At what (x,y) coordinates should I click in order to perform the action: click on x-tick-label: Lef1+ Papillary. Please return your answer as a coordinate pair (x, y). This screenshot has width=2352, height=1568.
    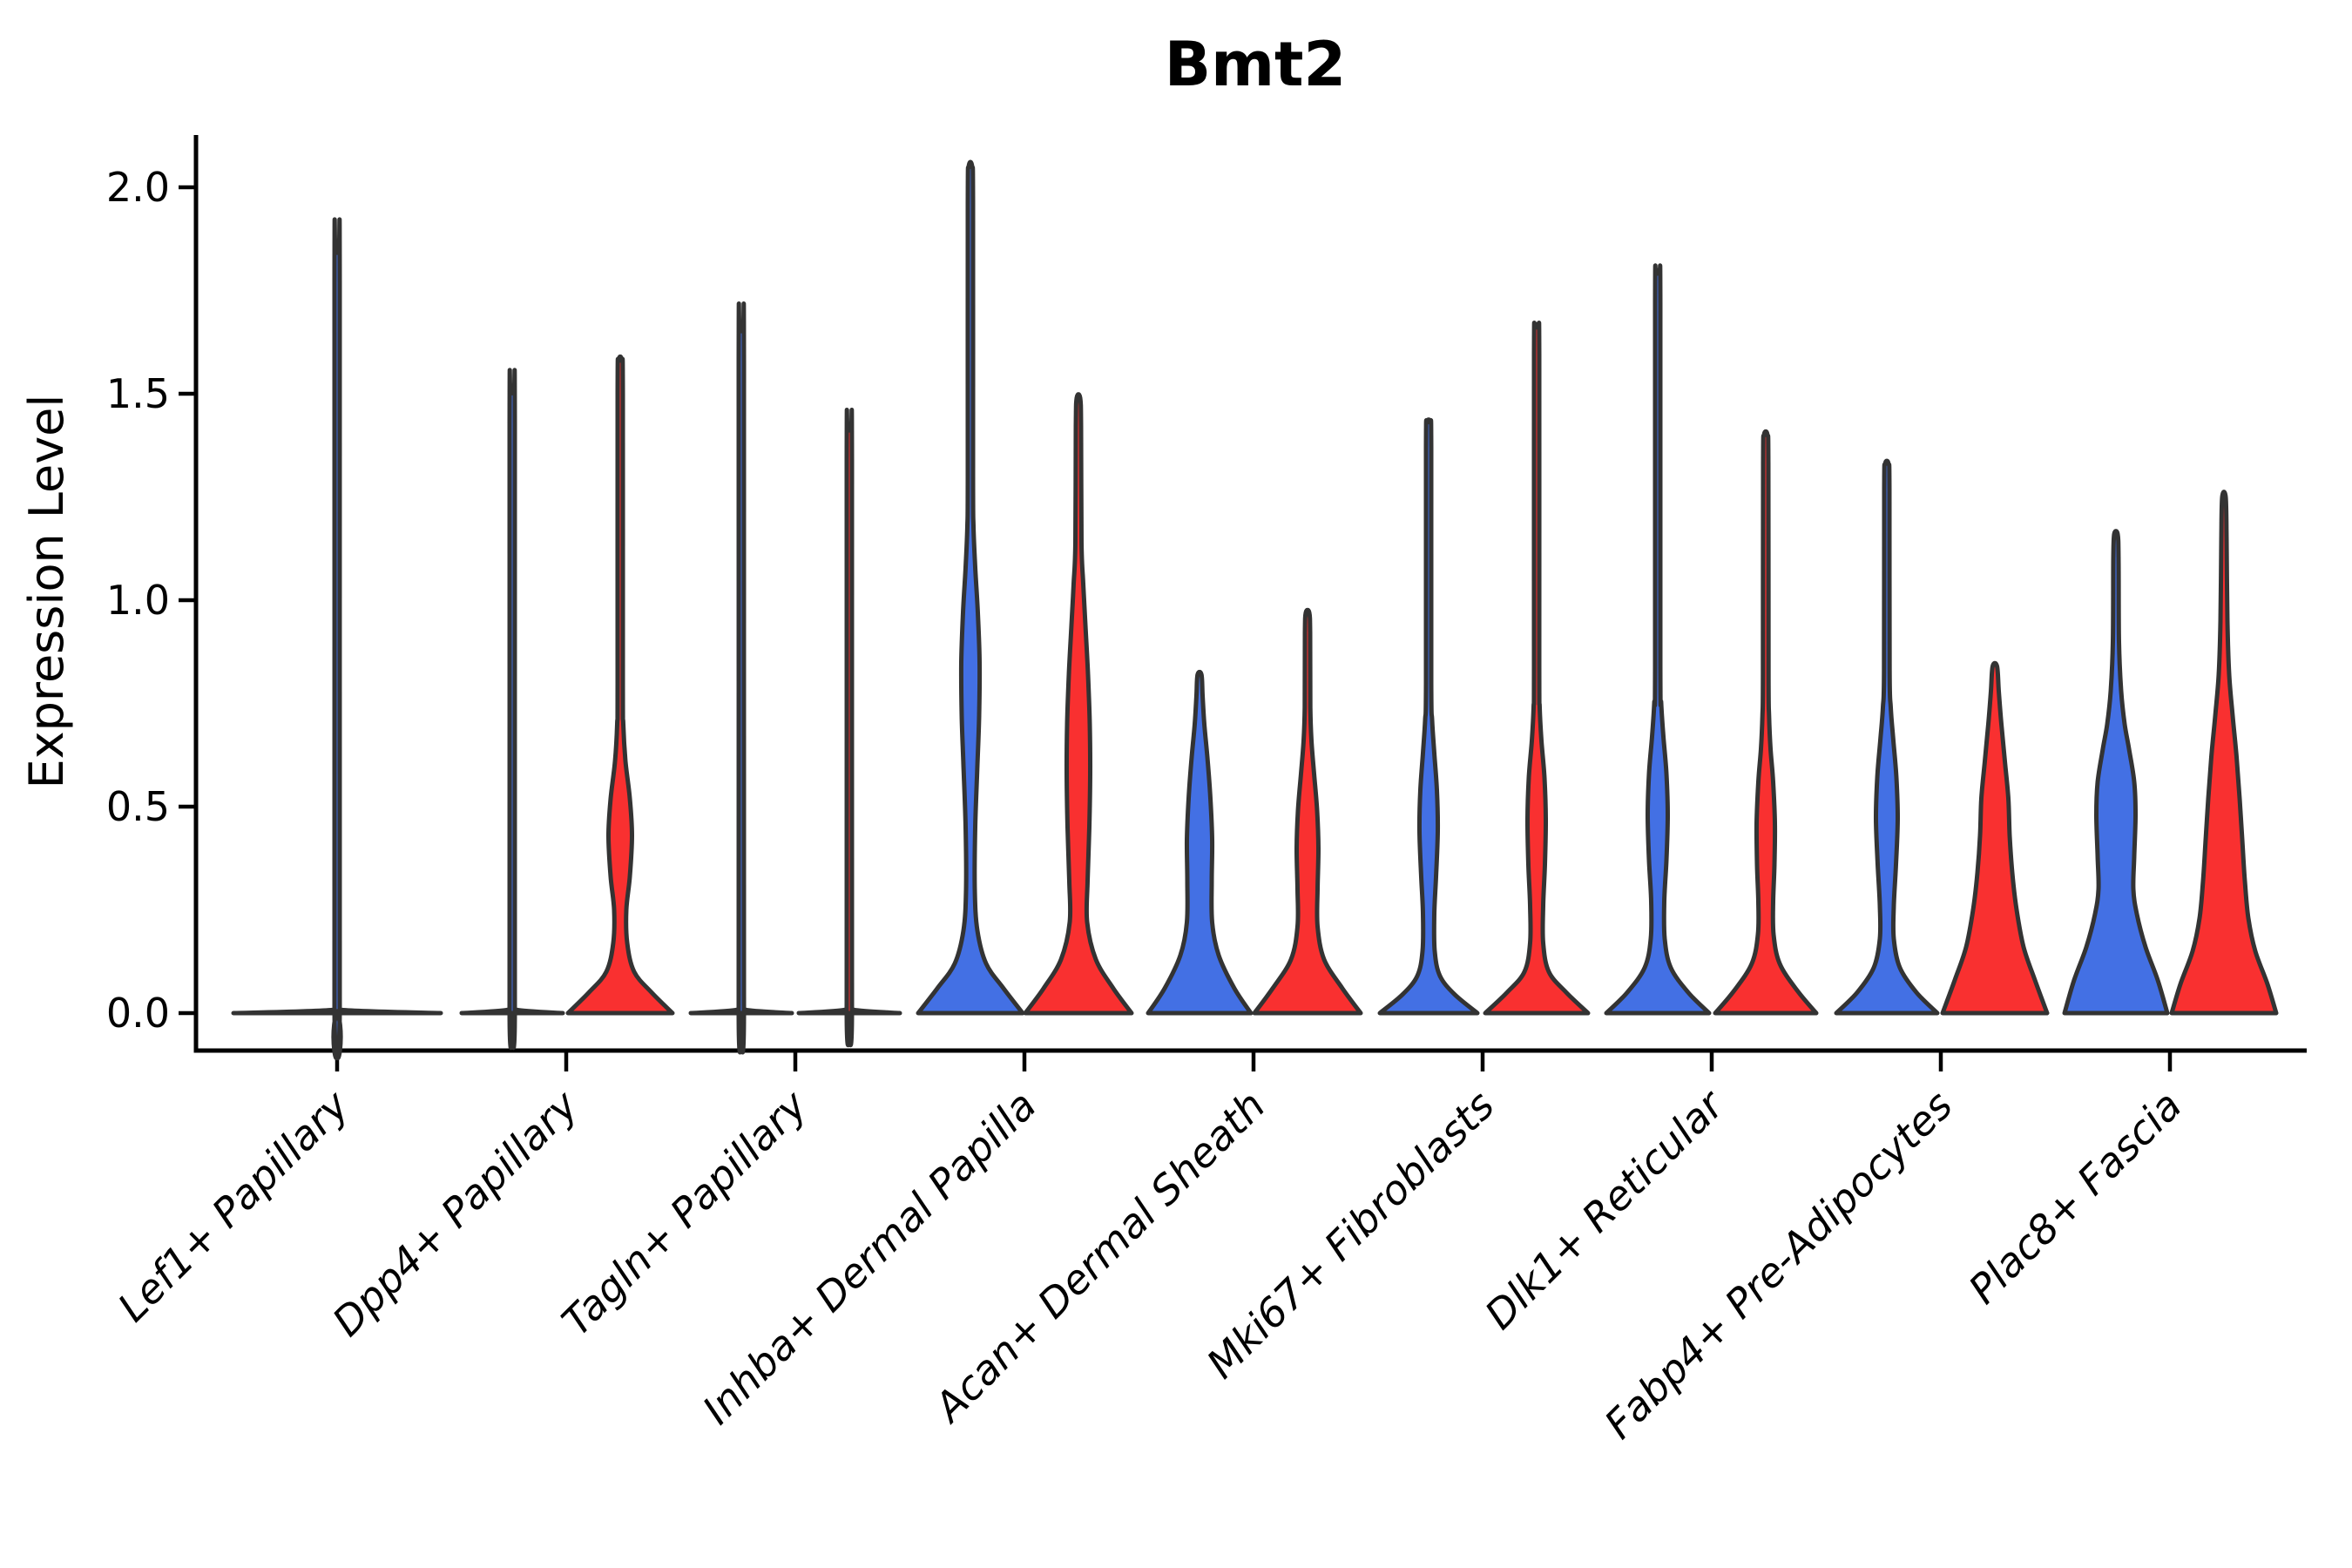
    Looking at the image, I should click on (233, 1205).